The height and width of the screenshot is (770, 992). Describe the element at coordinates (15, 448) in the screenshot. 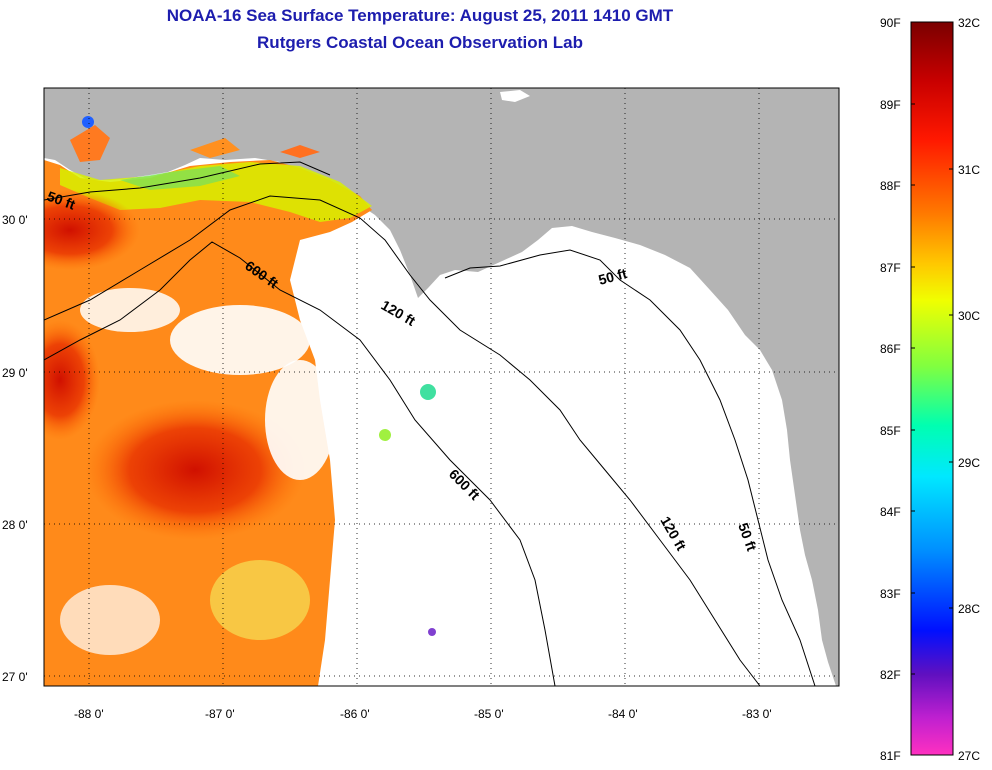

I see `lat-axis-labels: 30 0' 29 0' 28 0' 27 0'` at that location.